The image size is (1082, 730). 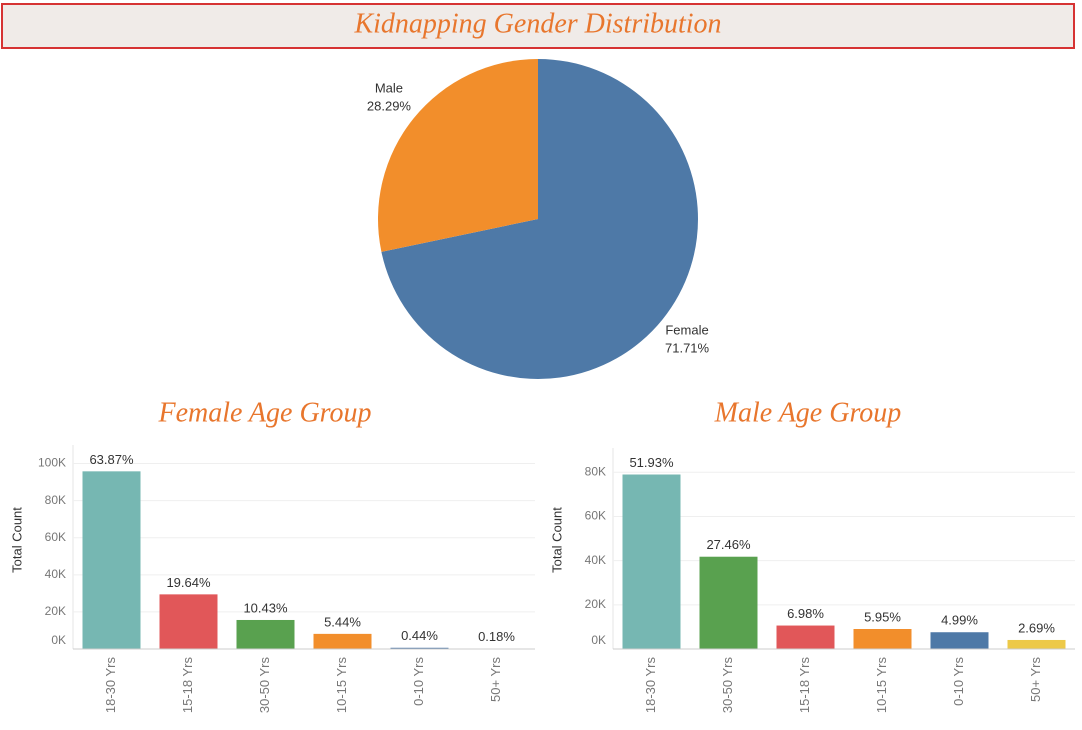 I want to click on data-label: 63.87%, so click(x=111, y=459).